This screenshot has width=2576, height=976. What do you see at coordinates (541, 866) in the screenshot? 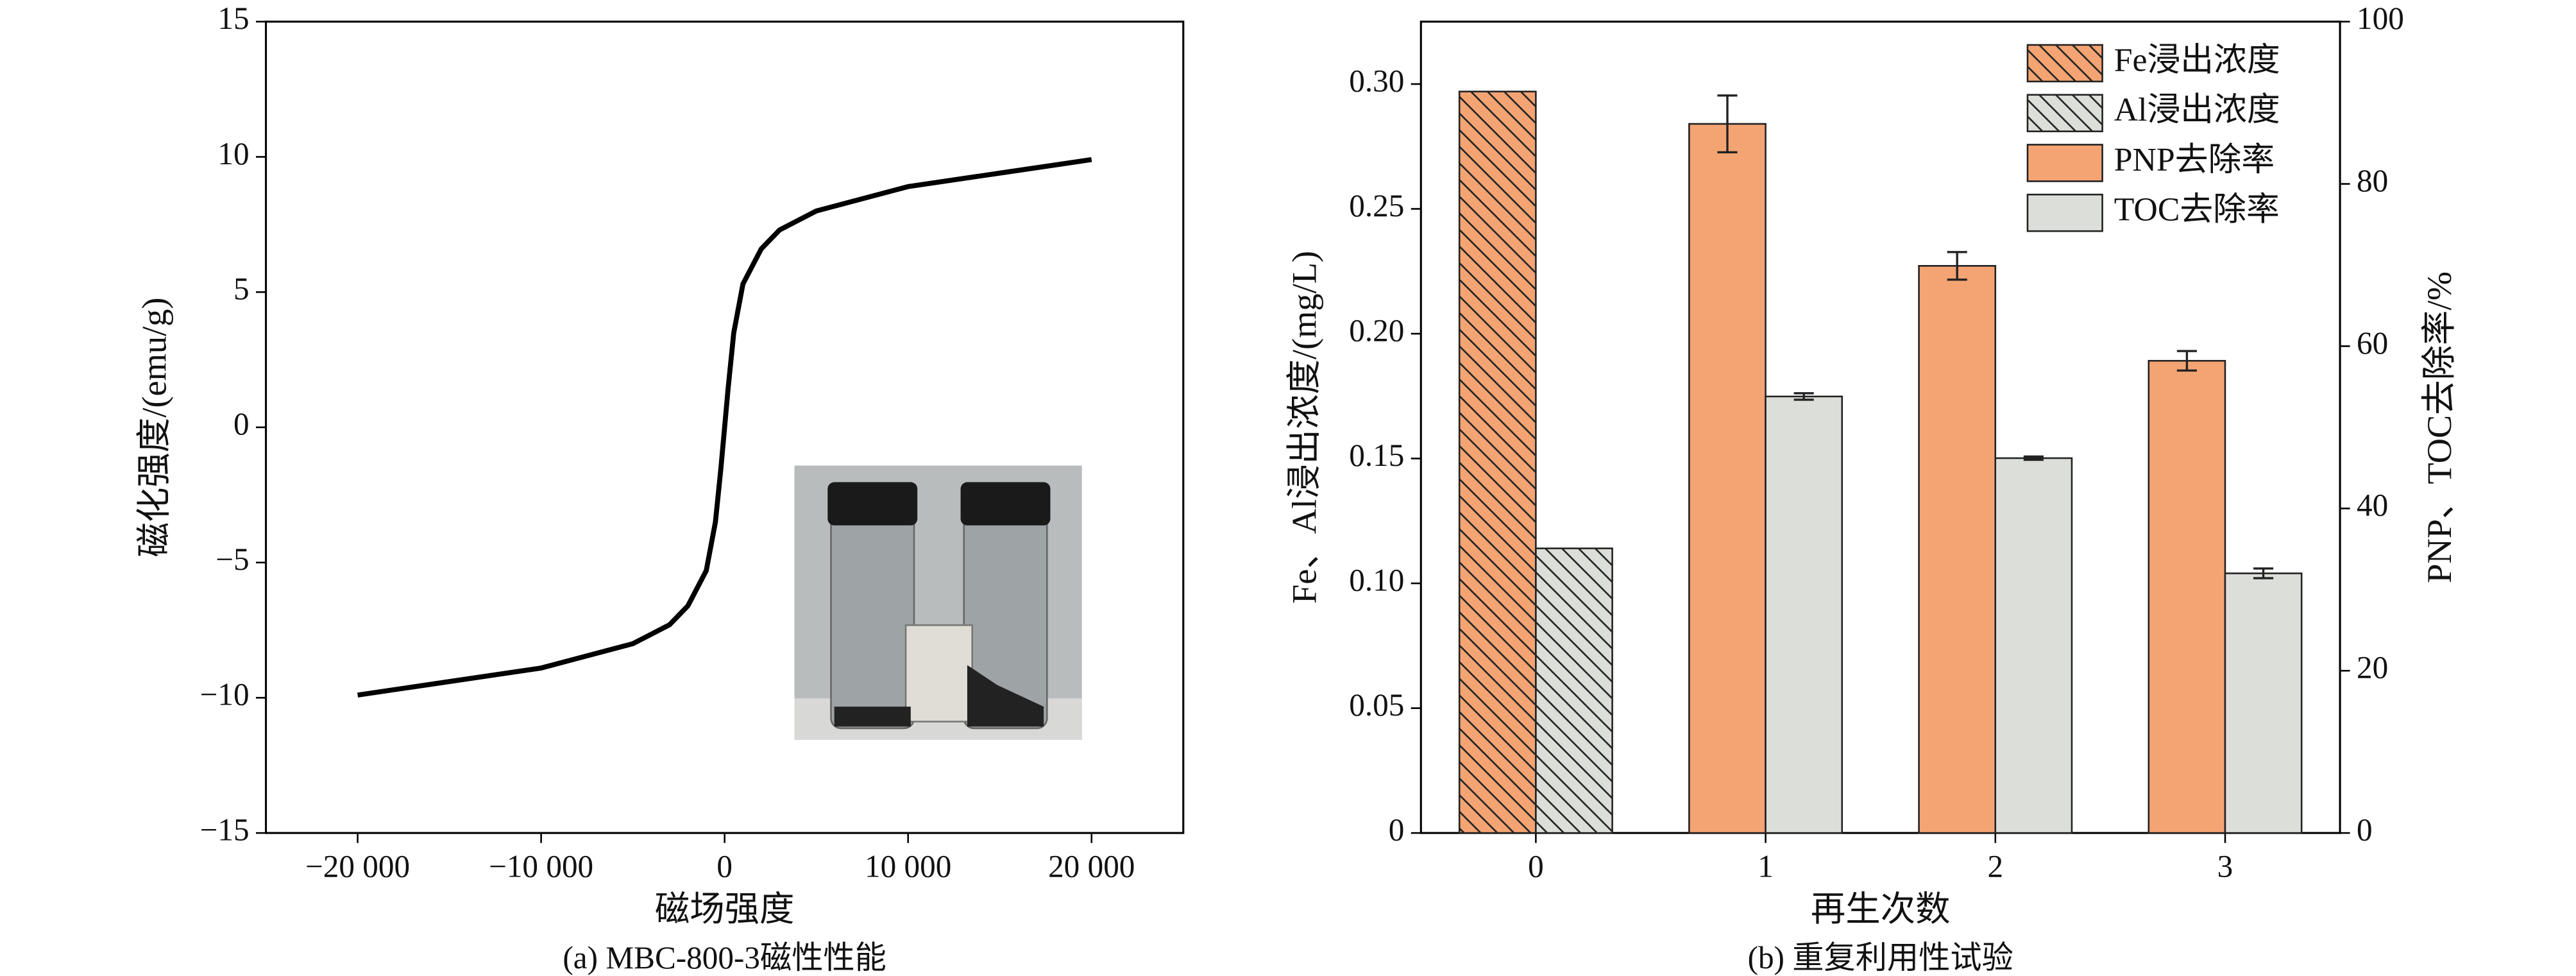
I see `x-tick-label: −10 000` at bounding box center [541, 866].